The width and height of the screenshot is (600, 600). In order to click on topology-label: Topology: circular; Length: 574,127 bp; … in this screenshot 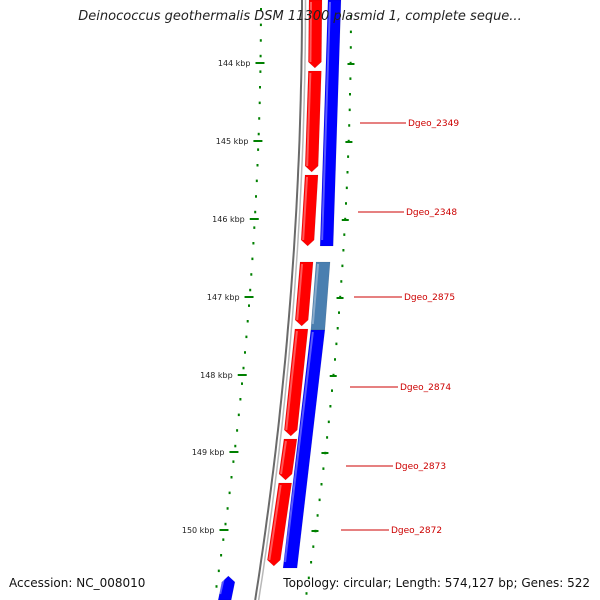, I will do `click(436, 583)`.